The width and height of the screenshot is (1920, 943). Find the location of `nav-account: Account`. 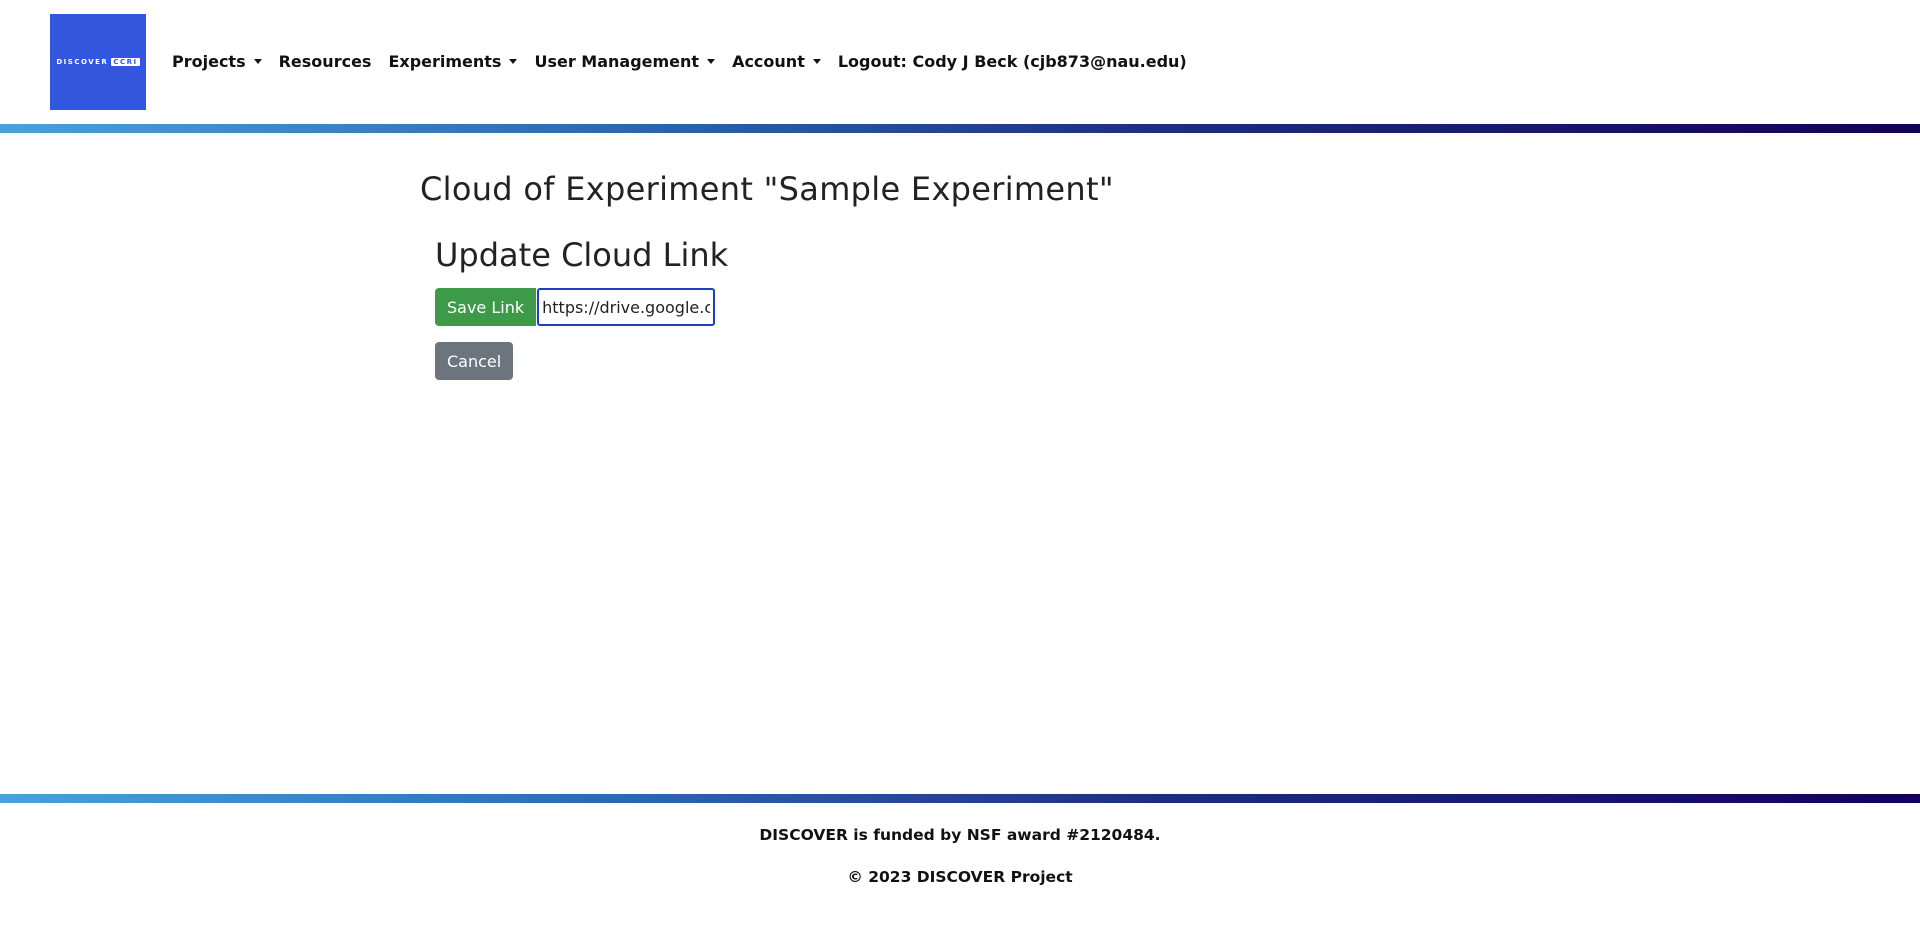

nav-account: Account is located at coordinates (776, 61).